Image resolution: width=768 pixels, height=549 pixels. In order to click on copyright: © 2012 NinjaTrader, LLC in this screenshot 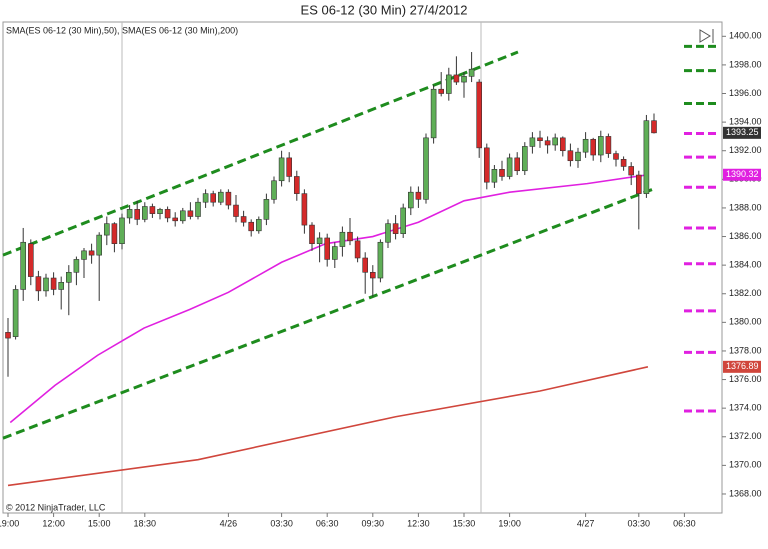, I will do `click(56, 507)`.